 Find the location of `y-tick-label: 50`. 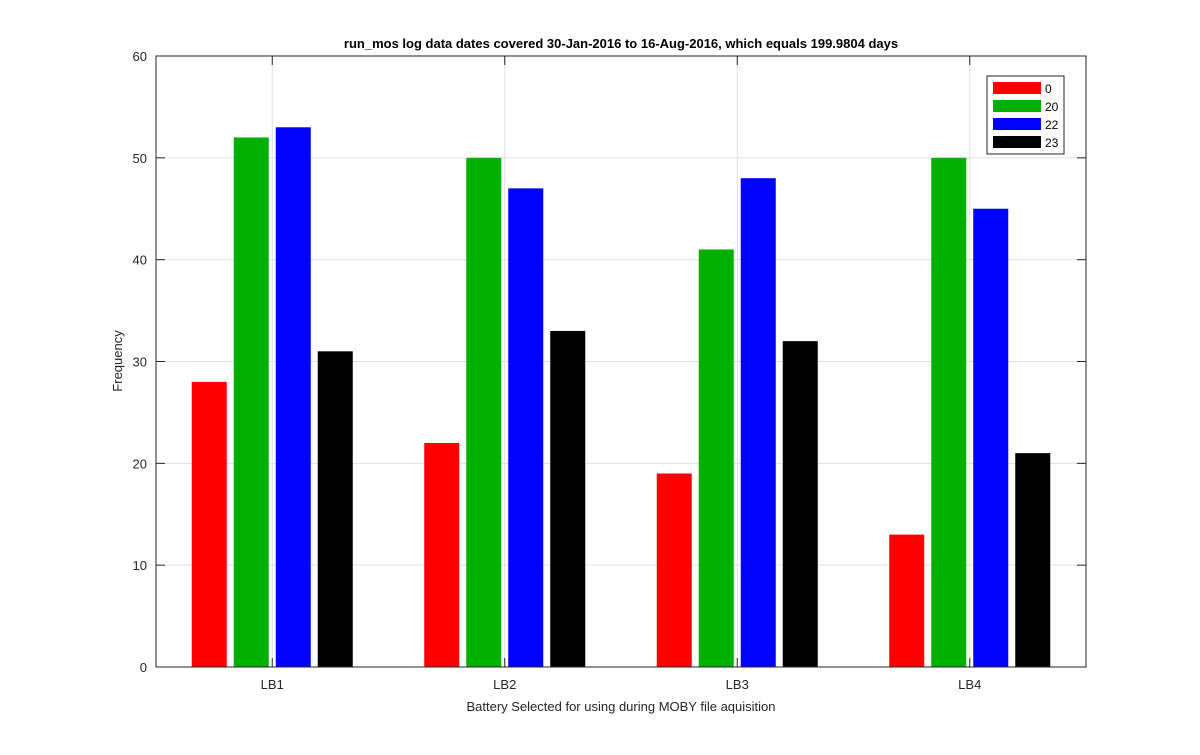

y-tick-label: 50 is located at coordinates (140, 158).